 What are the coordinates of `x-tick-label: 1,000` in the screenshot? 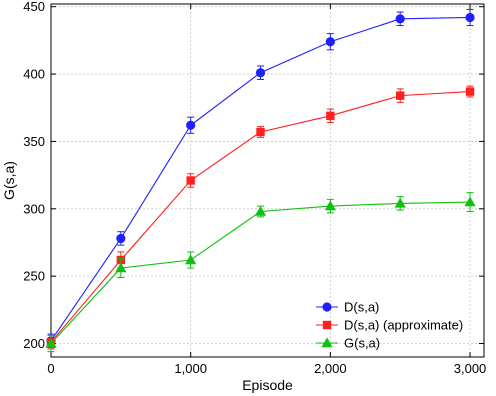 It's located at (190, 368).